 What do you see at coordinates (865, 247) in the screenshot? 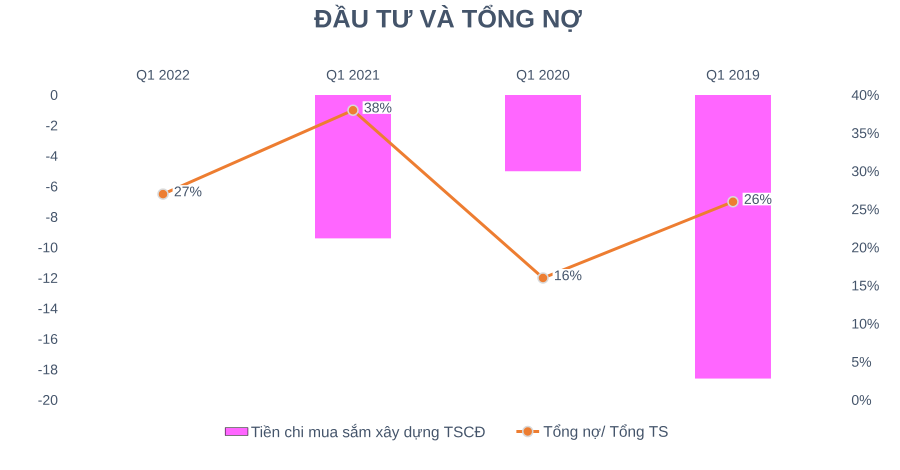
I see `y2-tick-label: 20%` at bounding box center [865, 247].